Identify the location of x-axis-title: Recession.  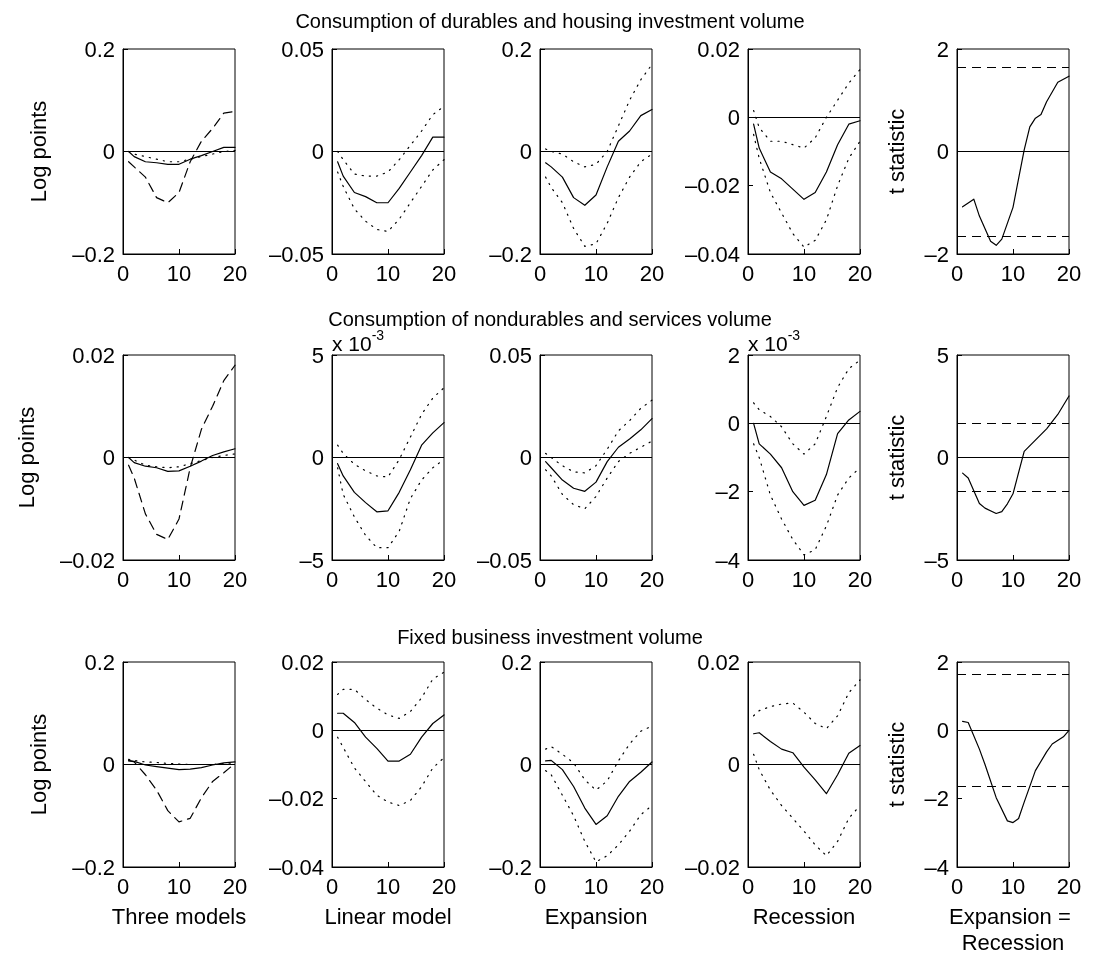
(804, 916).